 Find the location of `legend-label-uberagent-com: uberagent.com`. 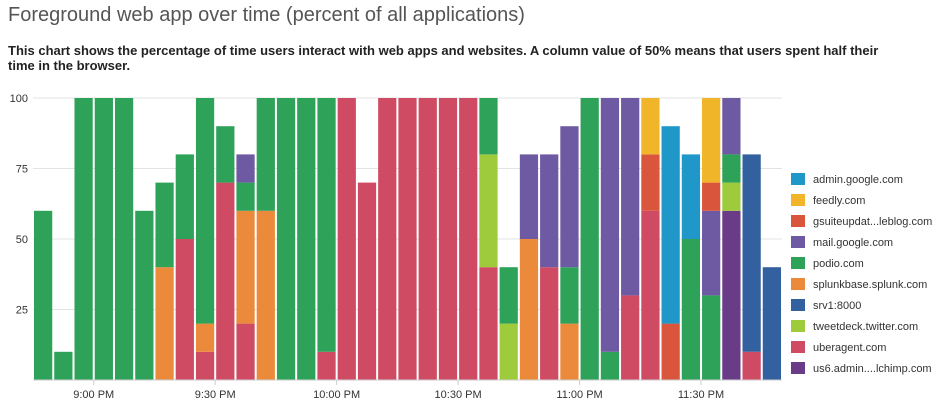

legend-label-uberagent-com: uberagent.com is located at coordinates (849, 348).